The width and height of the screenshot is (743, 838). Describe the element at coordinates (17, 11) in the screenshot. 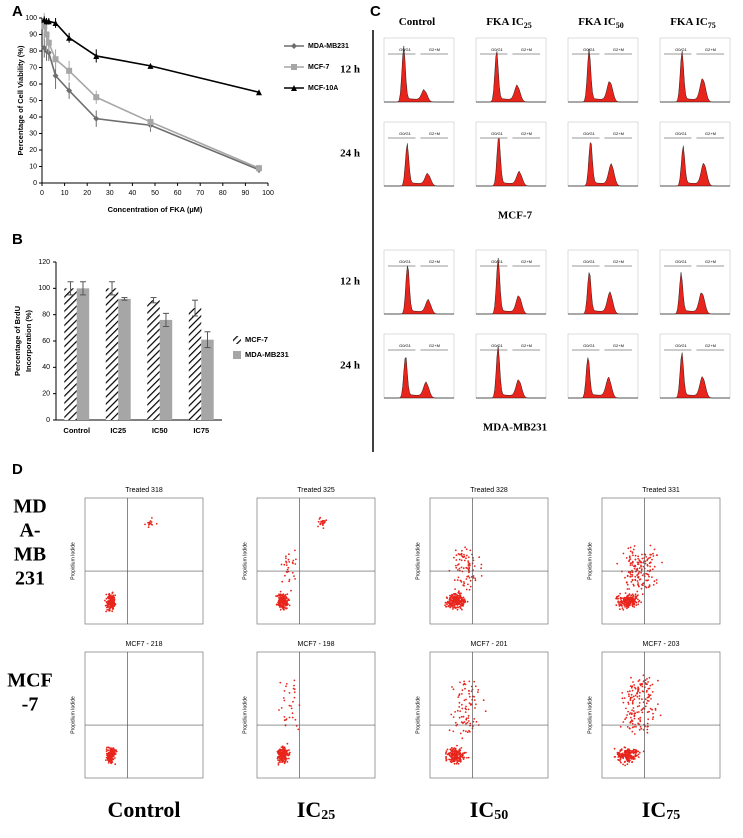

I see `panel-label: A` at that location.